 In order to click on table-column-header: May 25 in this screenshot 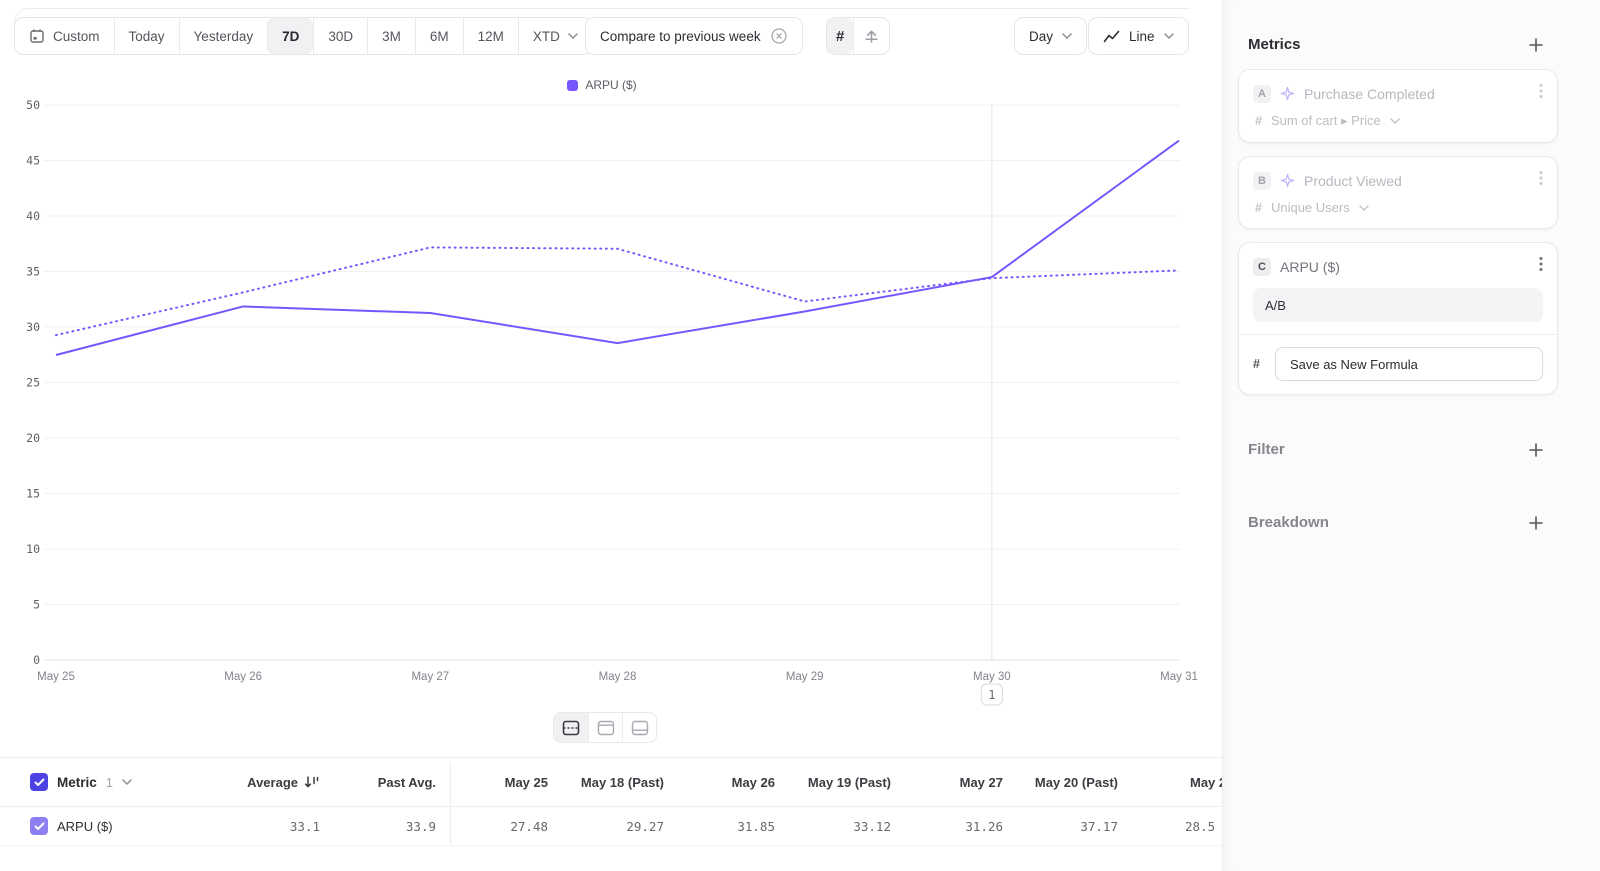, I will do `click(473, 782)`.